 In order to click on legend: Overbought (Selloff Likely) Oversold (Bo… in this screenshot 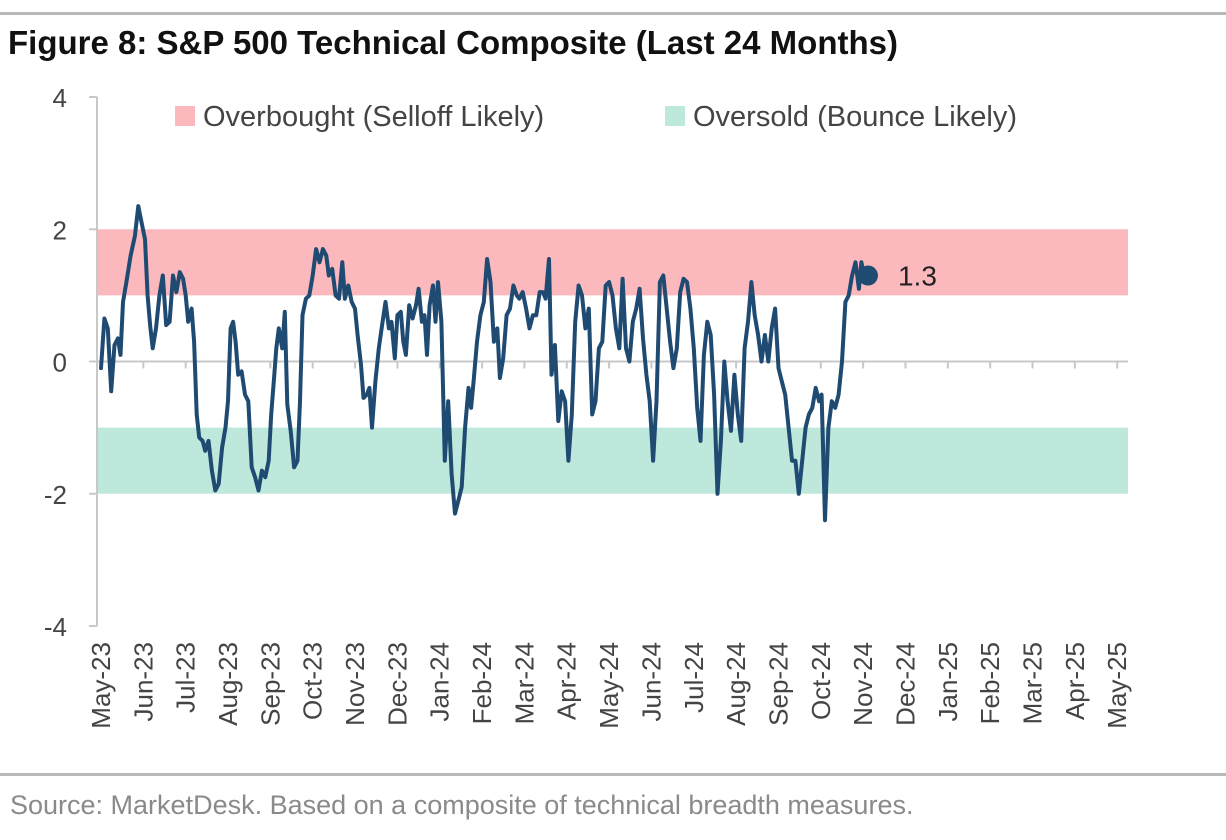, I will do `click(596, 117)`.